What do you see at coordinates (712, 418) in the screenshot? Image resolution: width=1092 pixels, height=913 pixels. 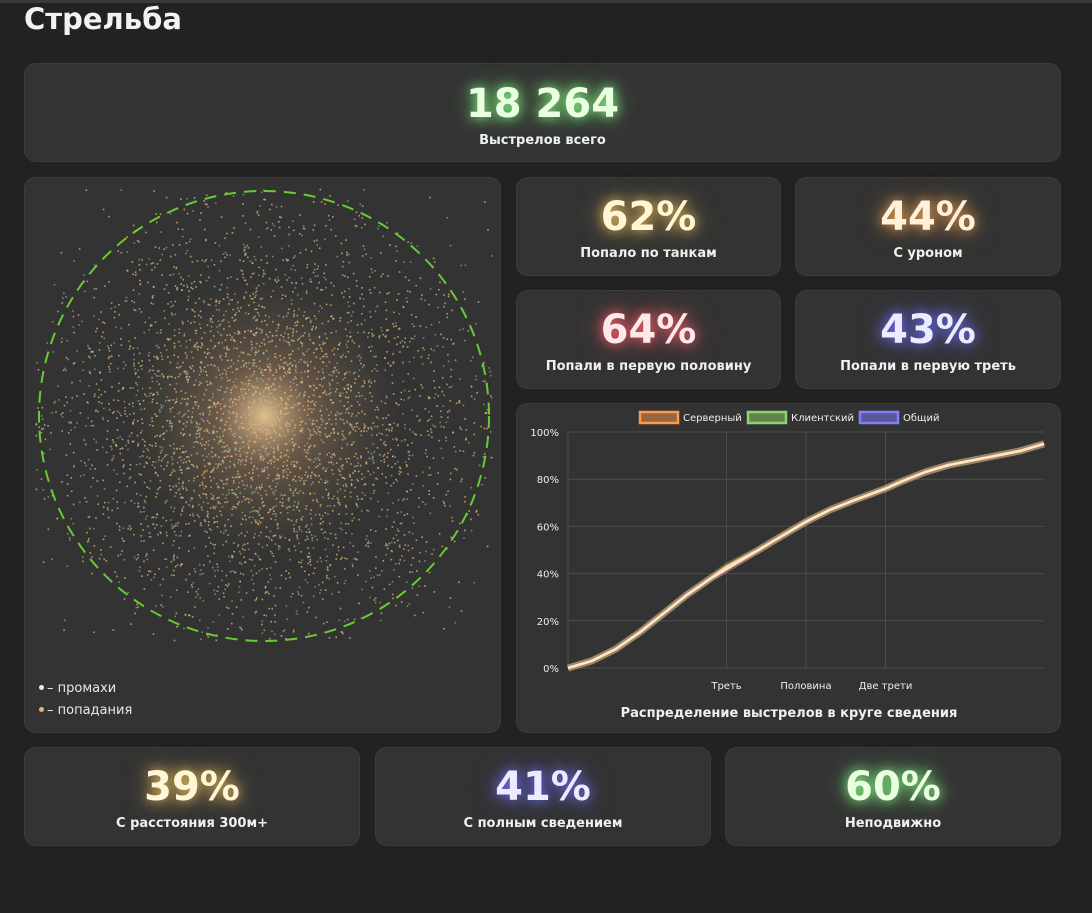 I see `legend-label-0: Серверный` at bounding box center [712, 418].